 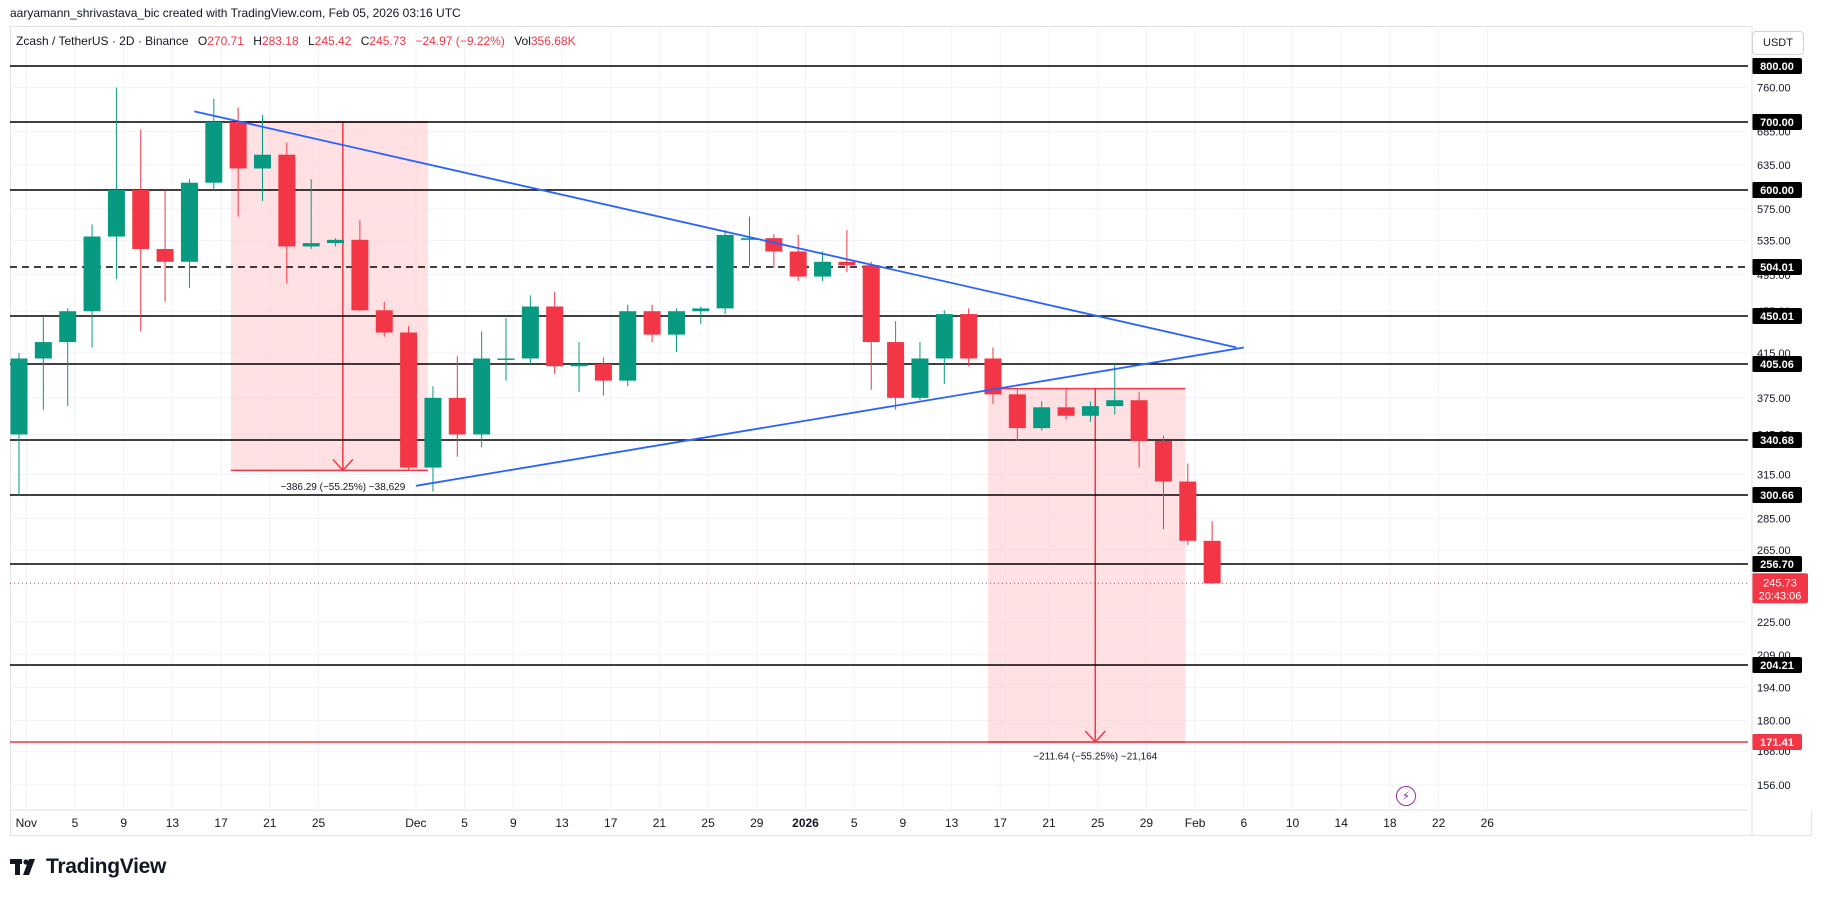 What do you see at coordinates (342, 487) in the screenshot?
I see `measure-zone-1-label: −386.29 (−55.25%) −38,629` at bounding box center [342, 487].